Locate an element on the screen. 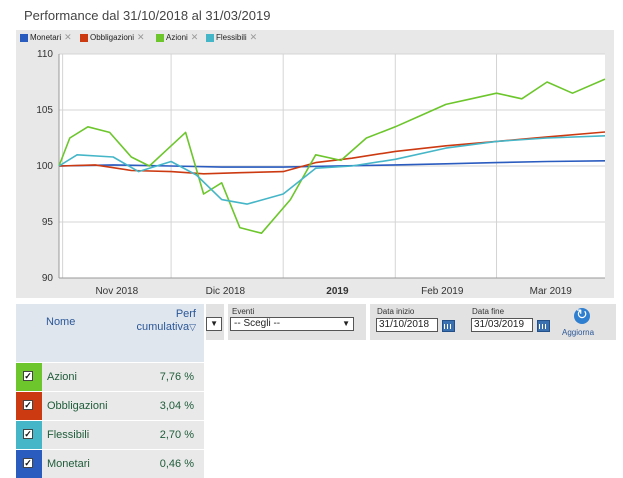  data-inizio-label: Data inizio is located at coordinates (396, 311).